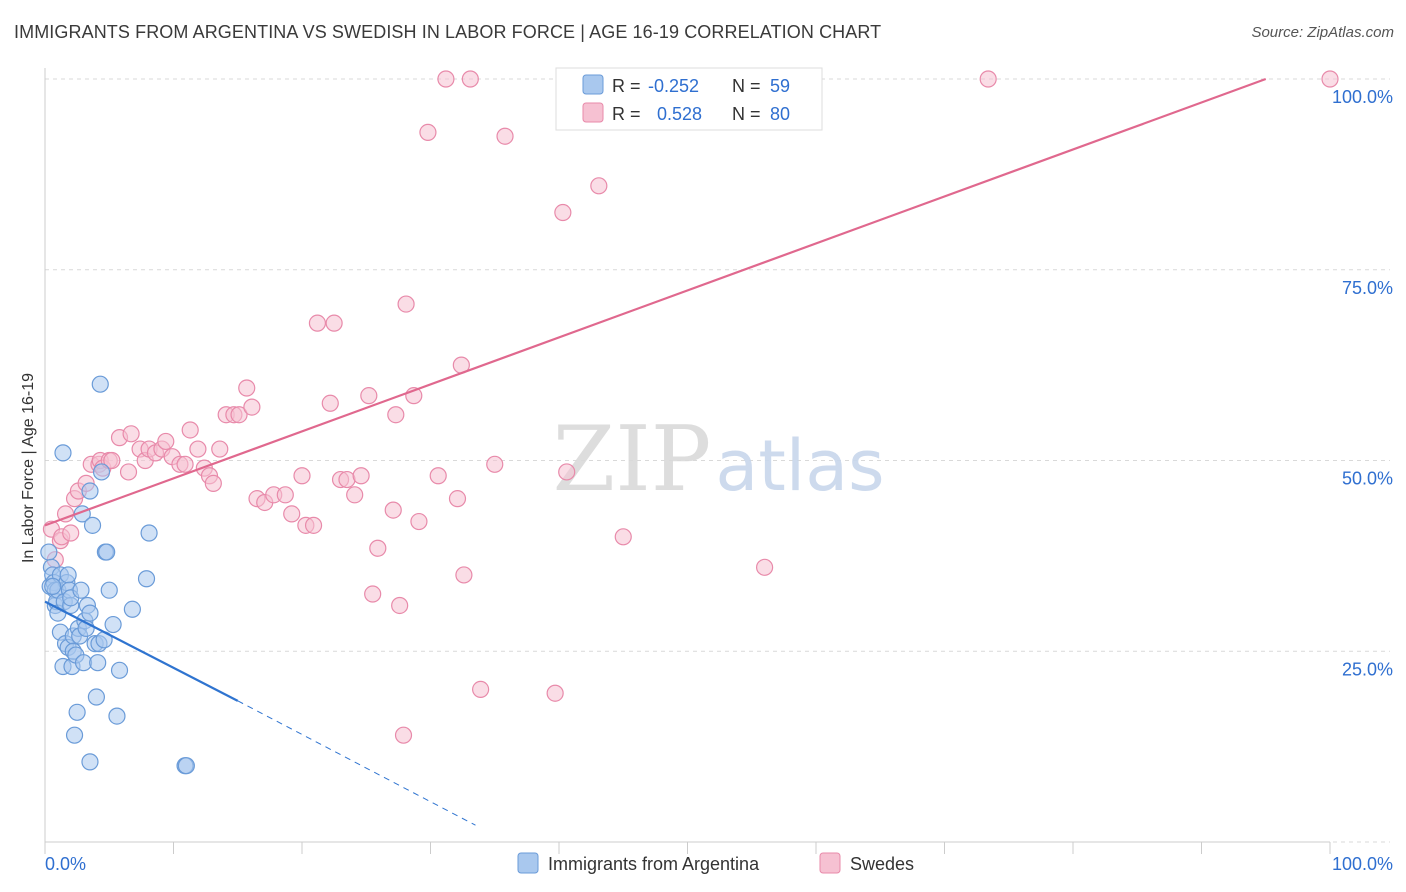 This screenshot has width=1406, height=892. I want to click on argentina-trend-line, so click(141, 651).